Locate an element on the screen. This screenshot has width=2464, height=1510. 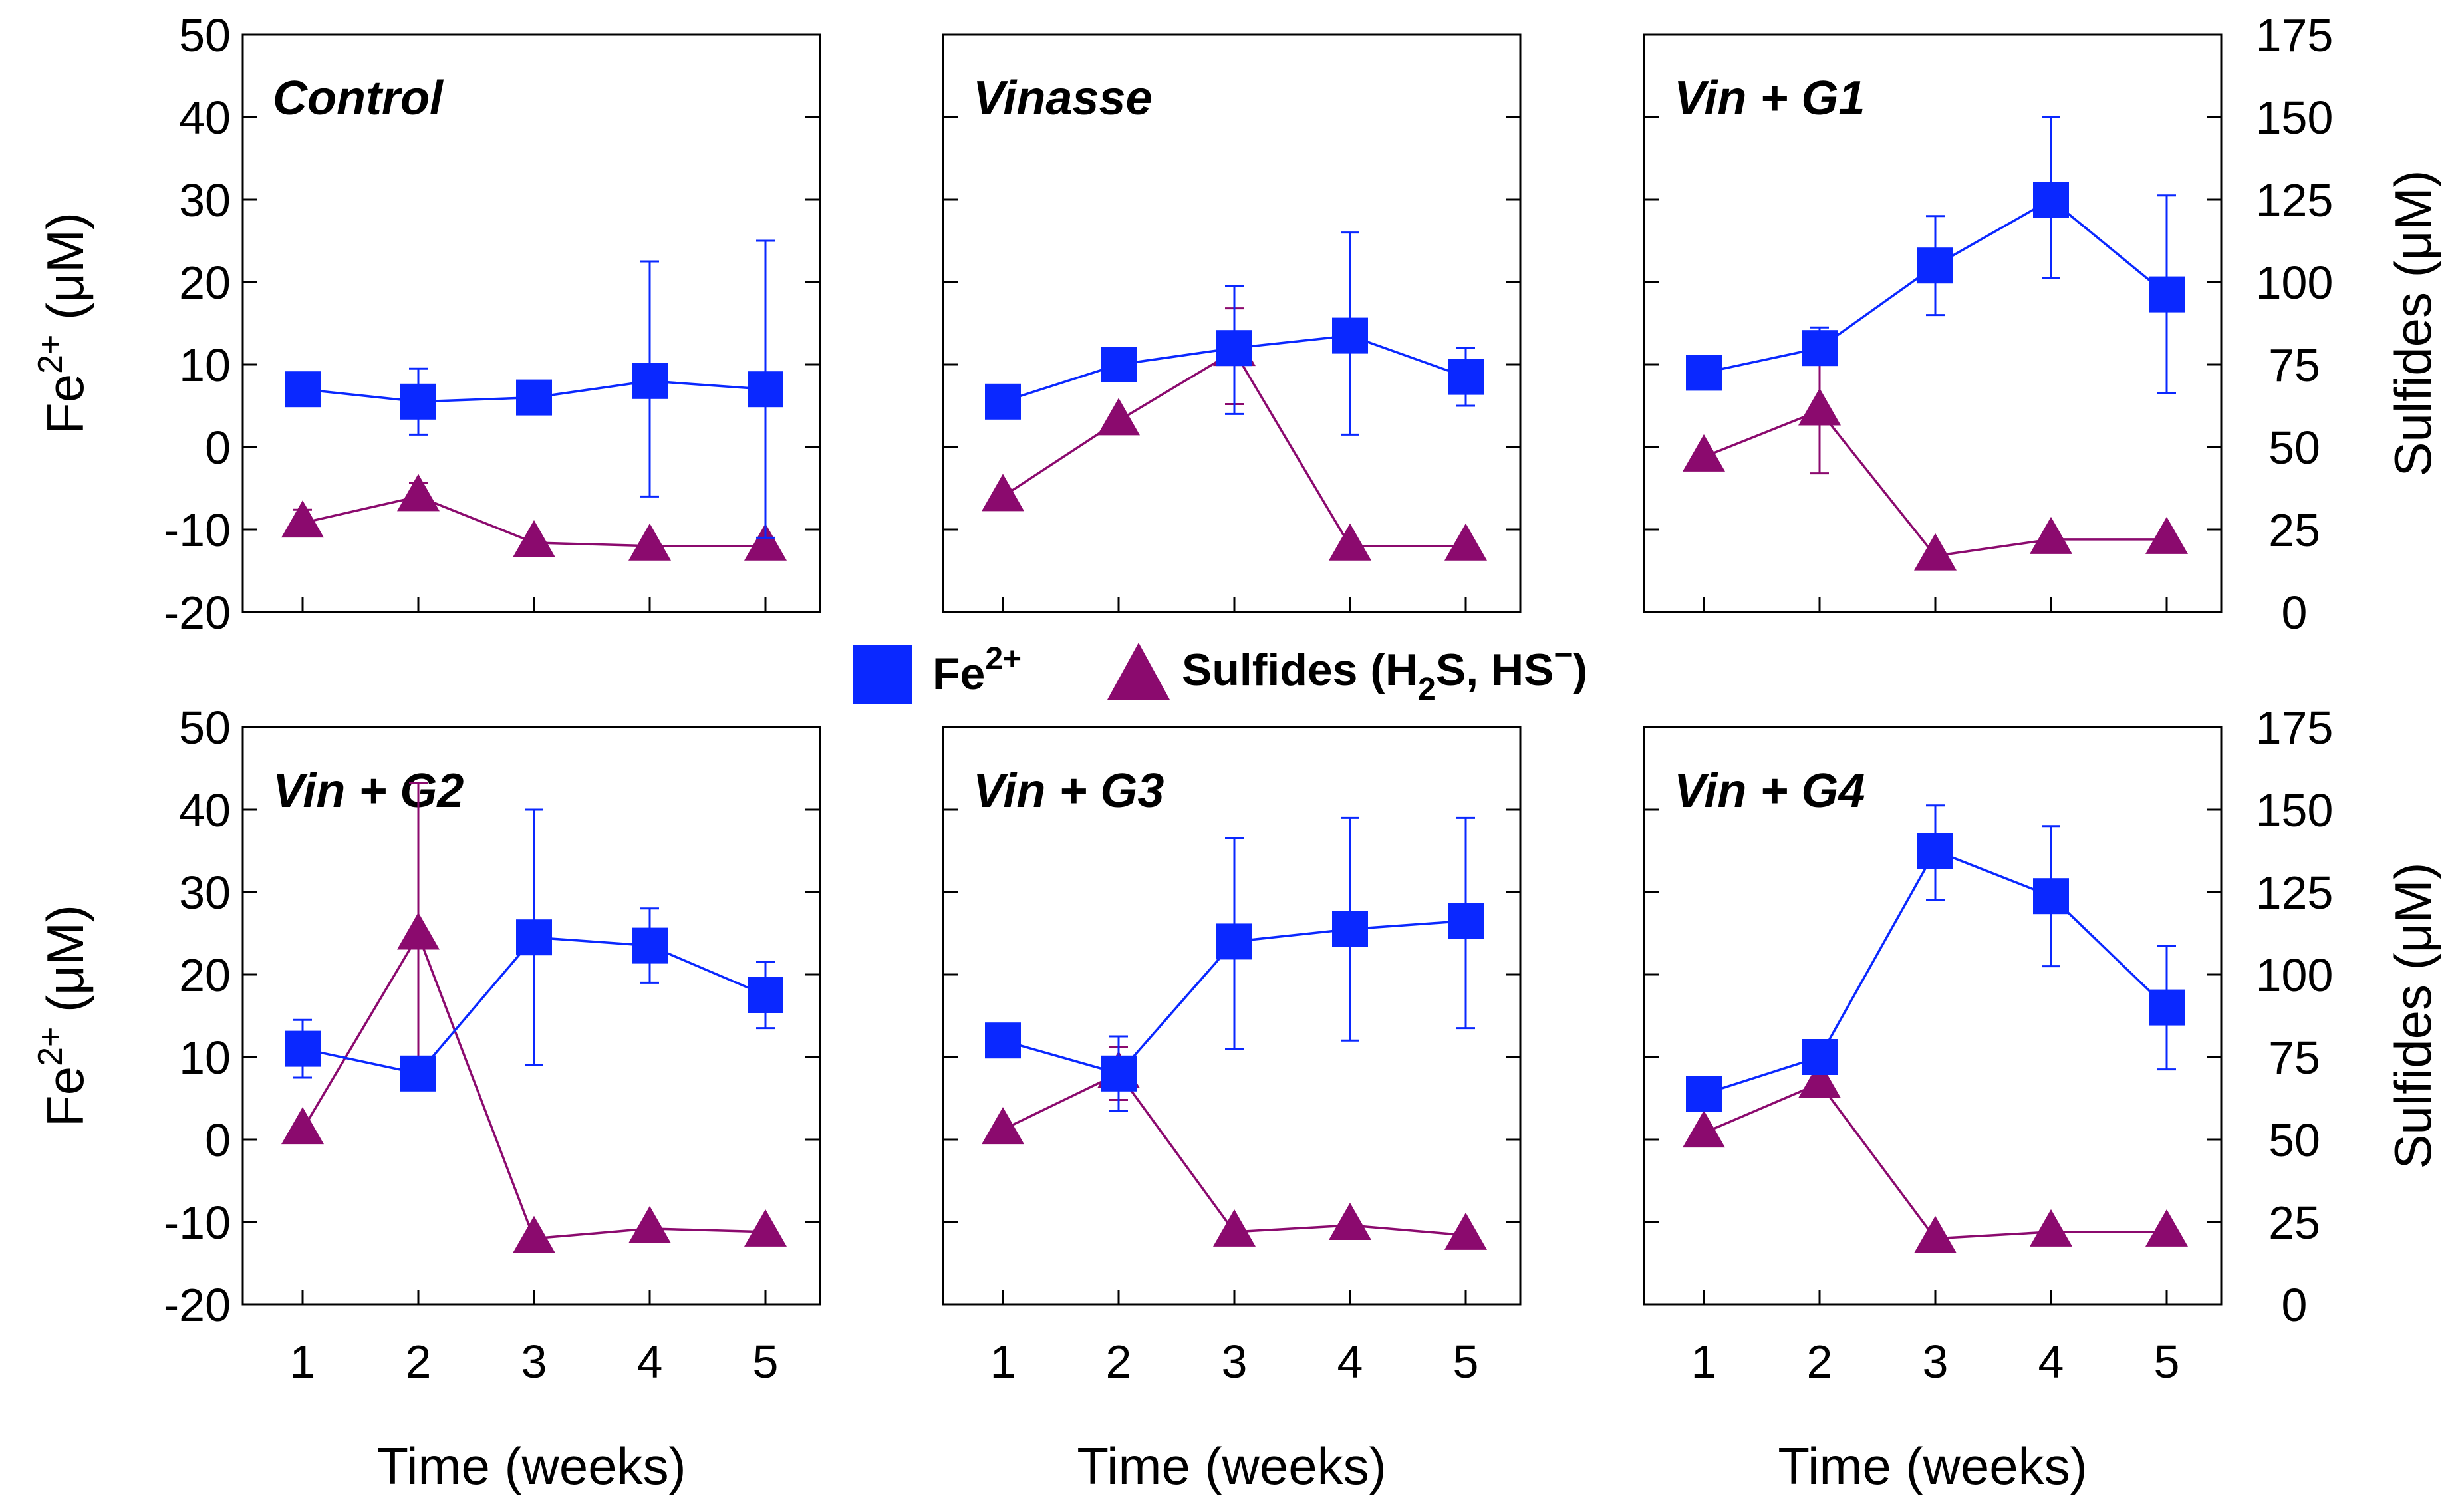
panel-1: 50 40 30 20 10 0 -10 -20 Control is located at coordinates (492, 324).